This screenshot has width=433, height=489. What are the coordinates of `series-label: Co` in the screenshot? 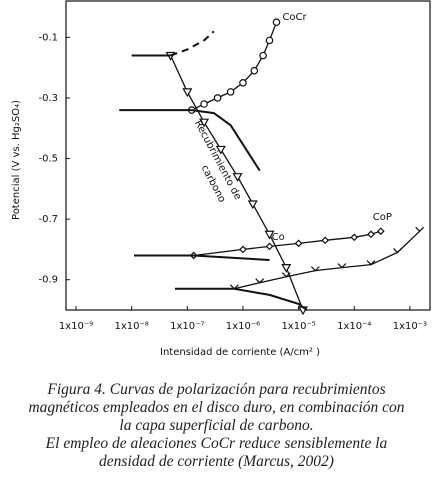 It's located at (278, 237).